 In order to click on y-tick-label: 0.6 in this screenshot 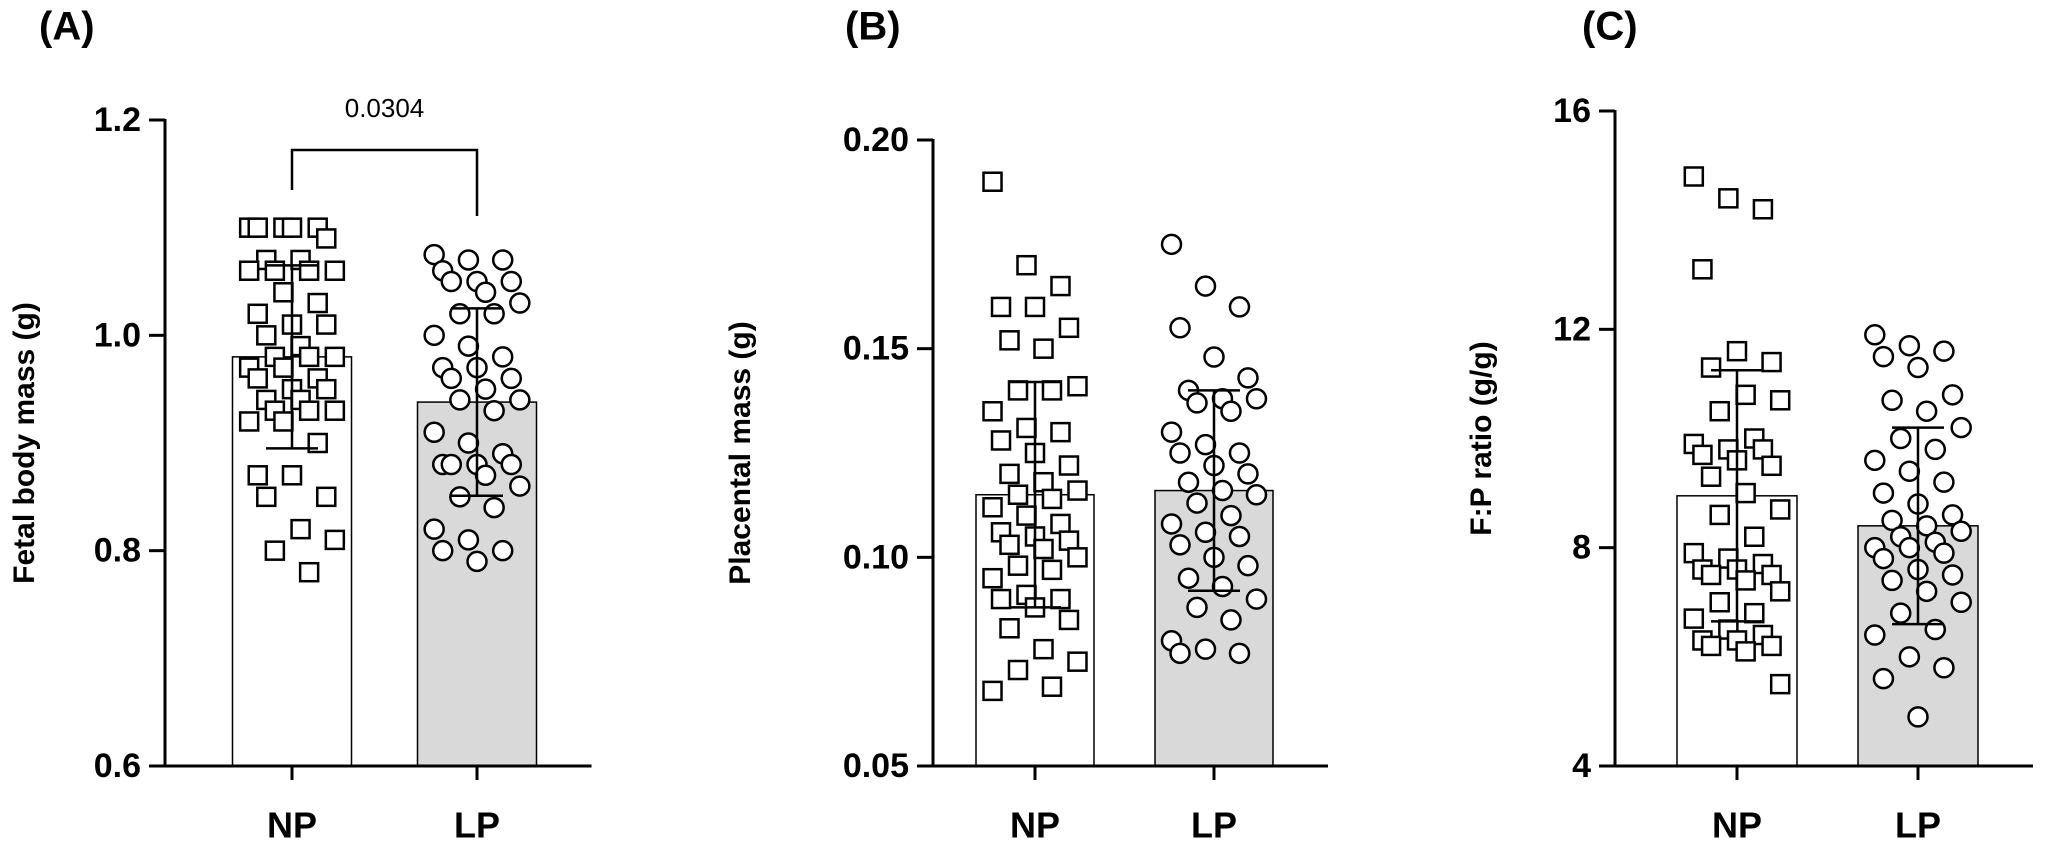, I will do `click(117, 766)`.